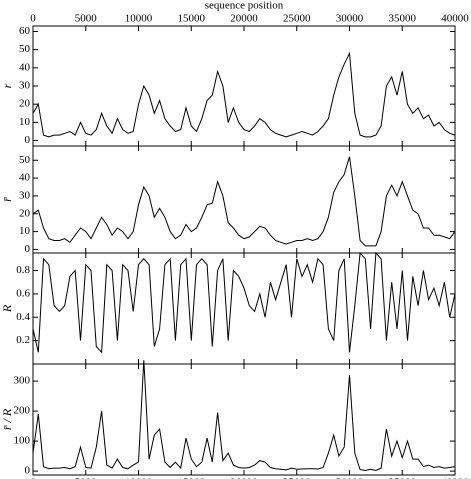  What do you see at coordinates (22, 441) in the screenshot?
I see `y-tick-label: 100` at bounding box center [22, 441].